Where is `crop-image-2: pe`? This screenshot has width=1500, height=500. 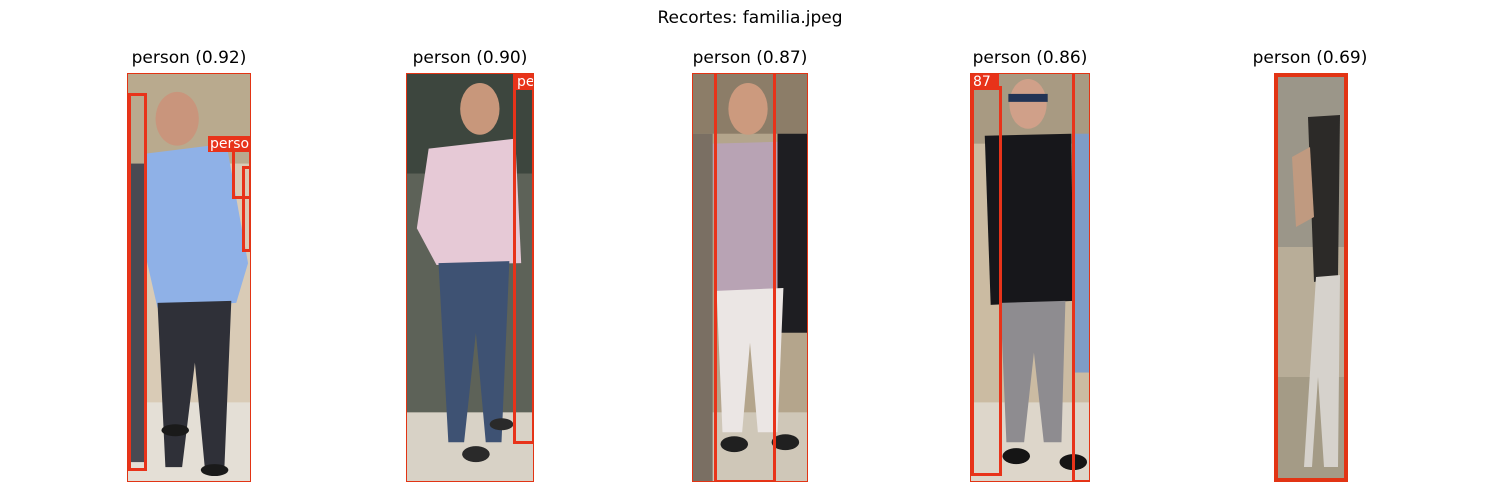
crop-image-2: pe is located at coordinates (470, 277).